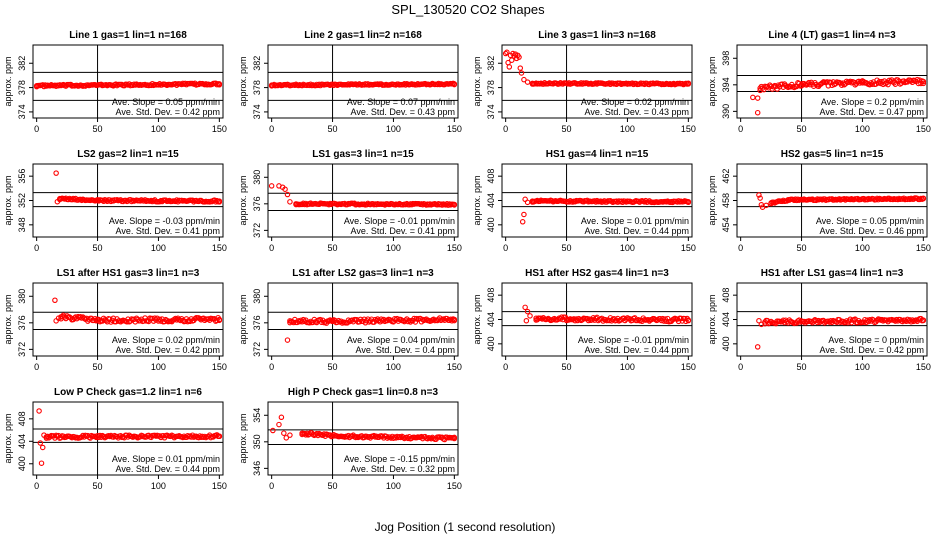  What do you see at coordinates (257, 203) in the screenshot?
I see `y-tick-label: 376` at bounding box center [257, 203].